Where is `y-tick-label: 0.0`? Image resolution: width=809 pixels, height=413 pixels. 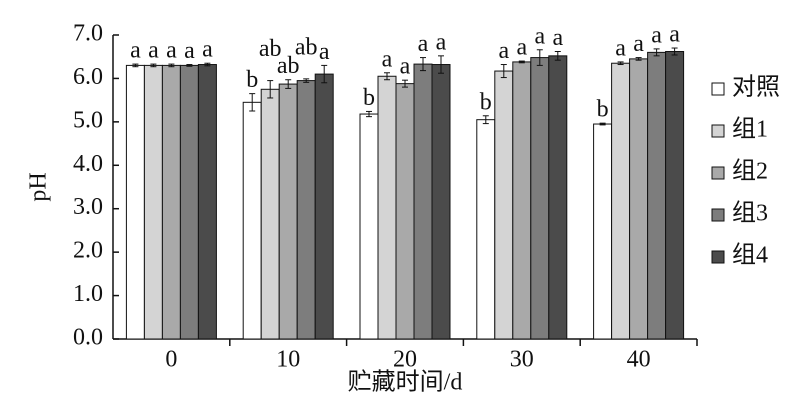
y-tick-label: 0.0 is located at coordinates (88, 338).